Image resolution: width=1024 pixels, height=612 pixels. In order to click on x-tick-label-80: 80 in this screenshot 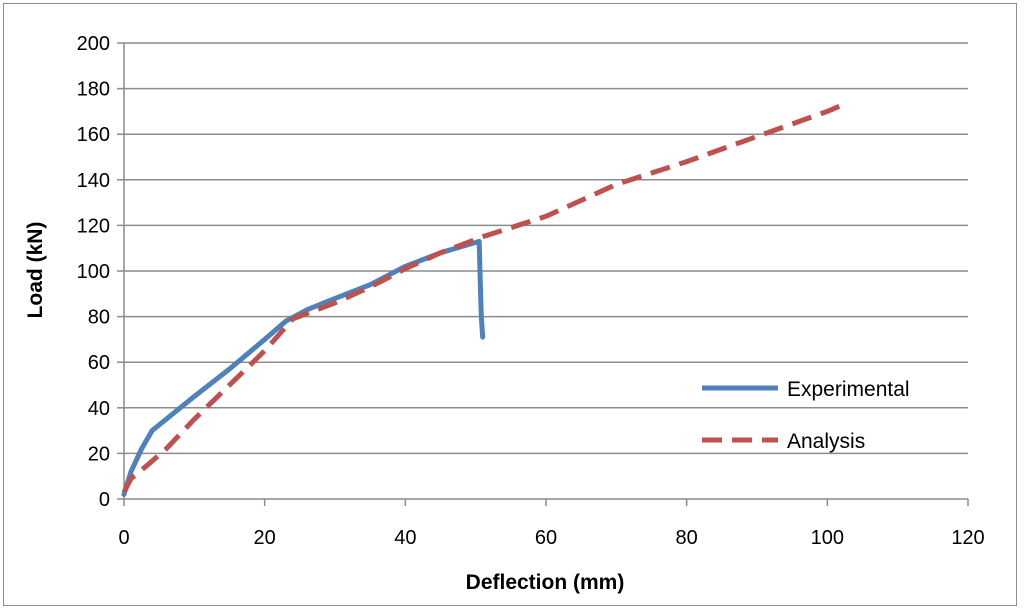, I will do `click(687, 538)`.